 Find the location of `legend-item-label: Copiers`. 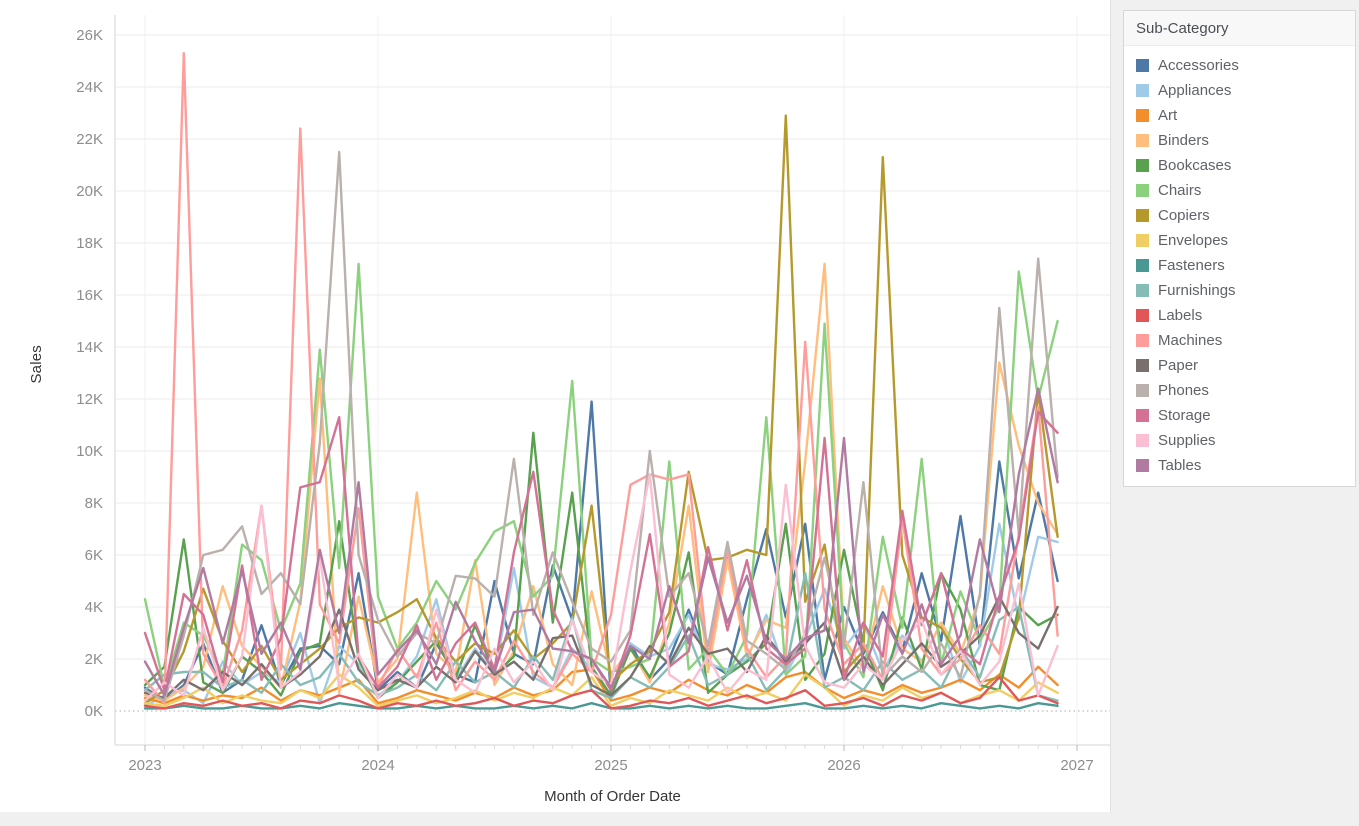

legend-item-label: Copiers is located at coordinates (1184, 215).